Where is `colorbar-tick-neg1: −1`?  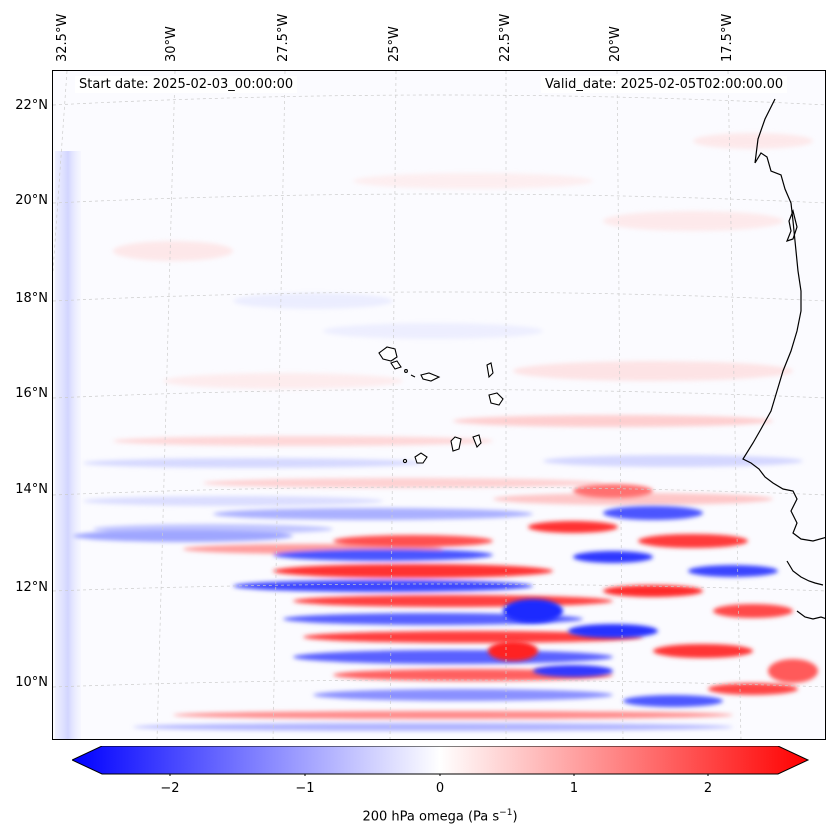
colorbar-tick-neg1: −1 is located at coordinates (305, 788).